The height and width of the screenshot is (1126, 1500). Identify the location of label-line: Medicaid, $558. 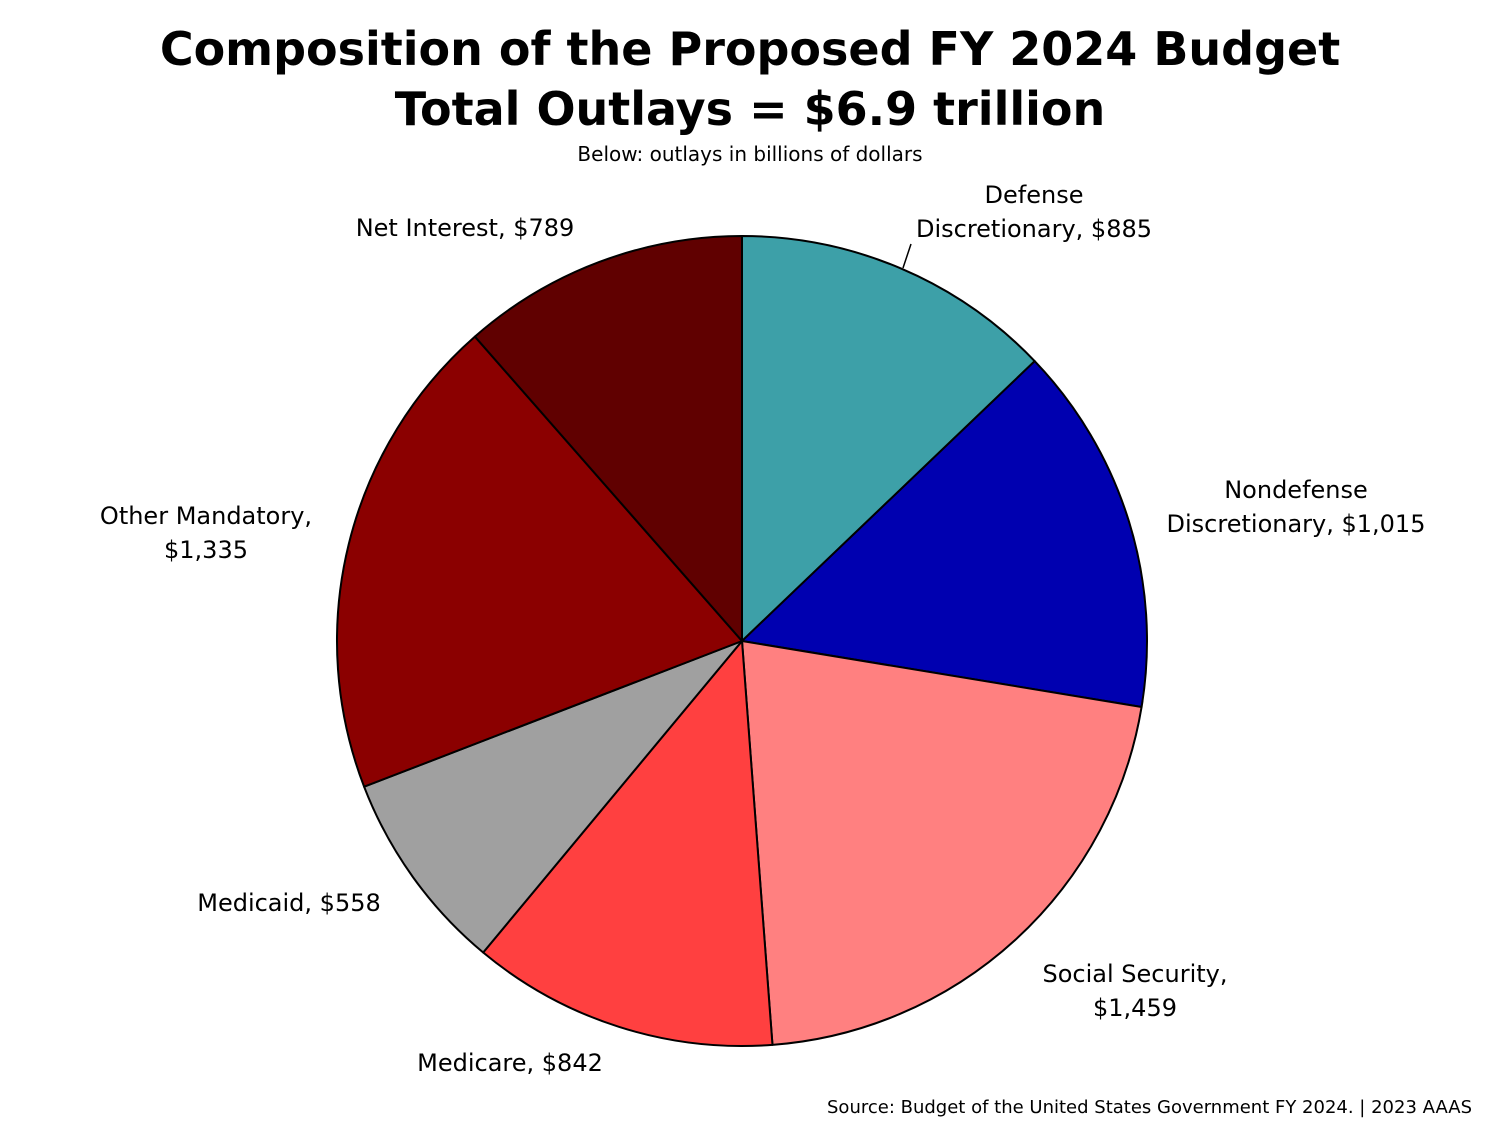
(289, 903).